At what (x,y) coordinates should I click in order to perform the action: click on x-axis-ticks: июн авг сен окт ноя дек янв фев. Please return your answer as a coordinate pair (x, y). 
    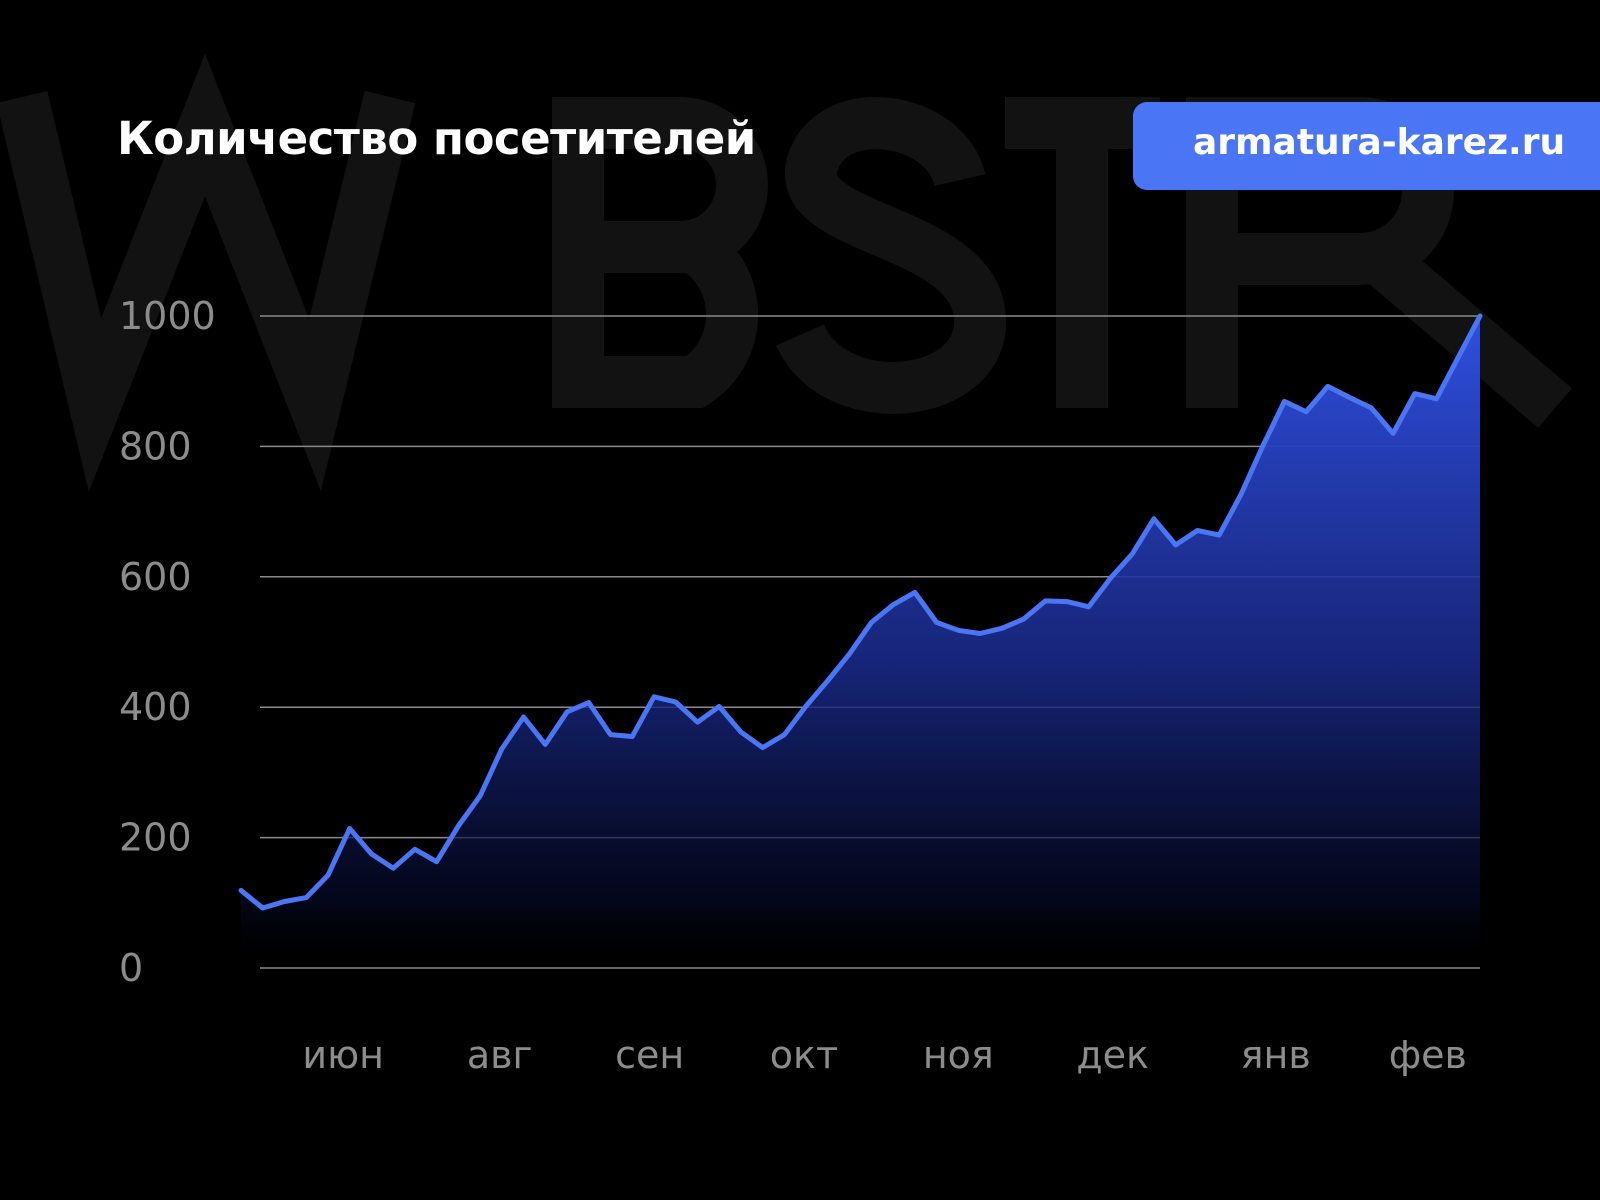
    Looking at the image, I should click on (884, 1055).